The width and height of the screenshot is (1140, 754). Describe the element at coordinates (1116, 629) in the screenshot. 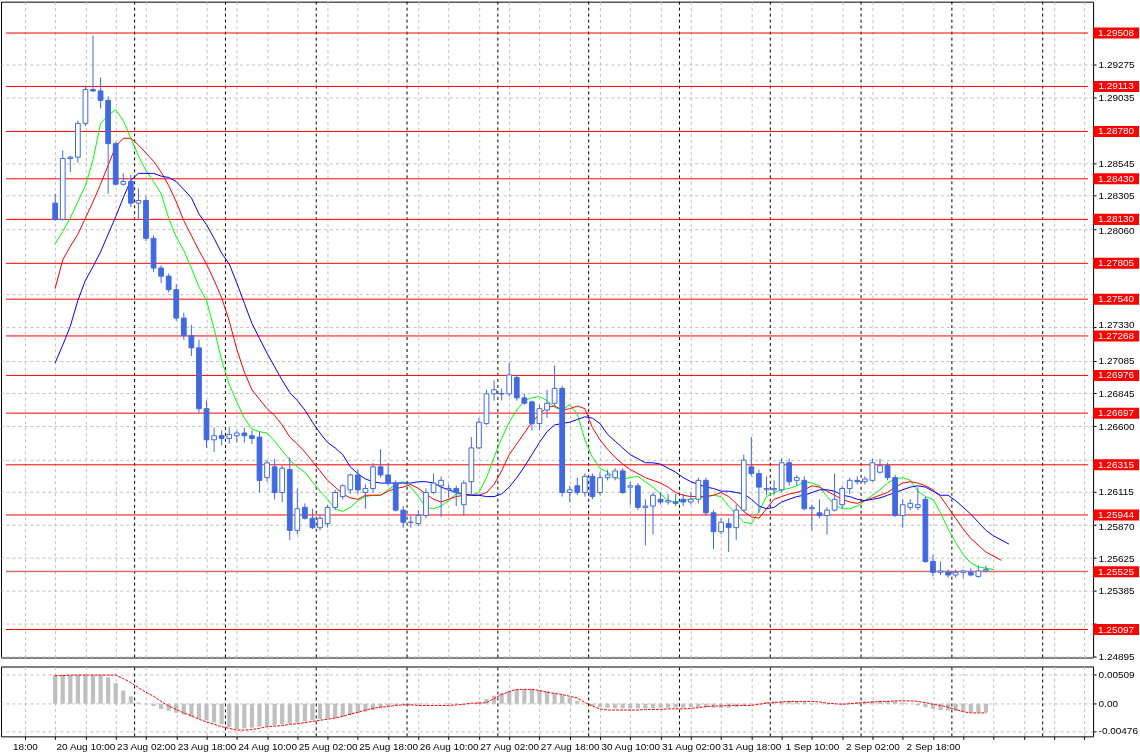

I see `ref-line-label: 1.25097` at that location.